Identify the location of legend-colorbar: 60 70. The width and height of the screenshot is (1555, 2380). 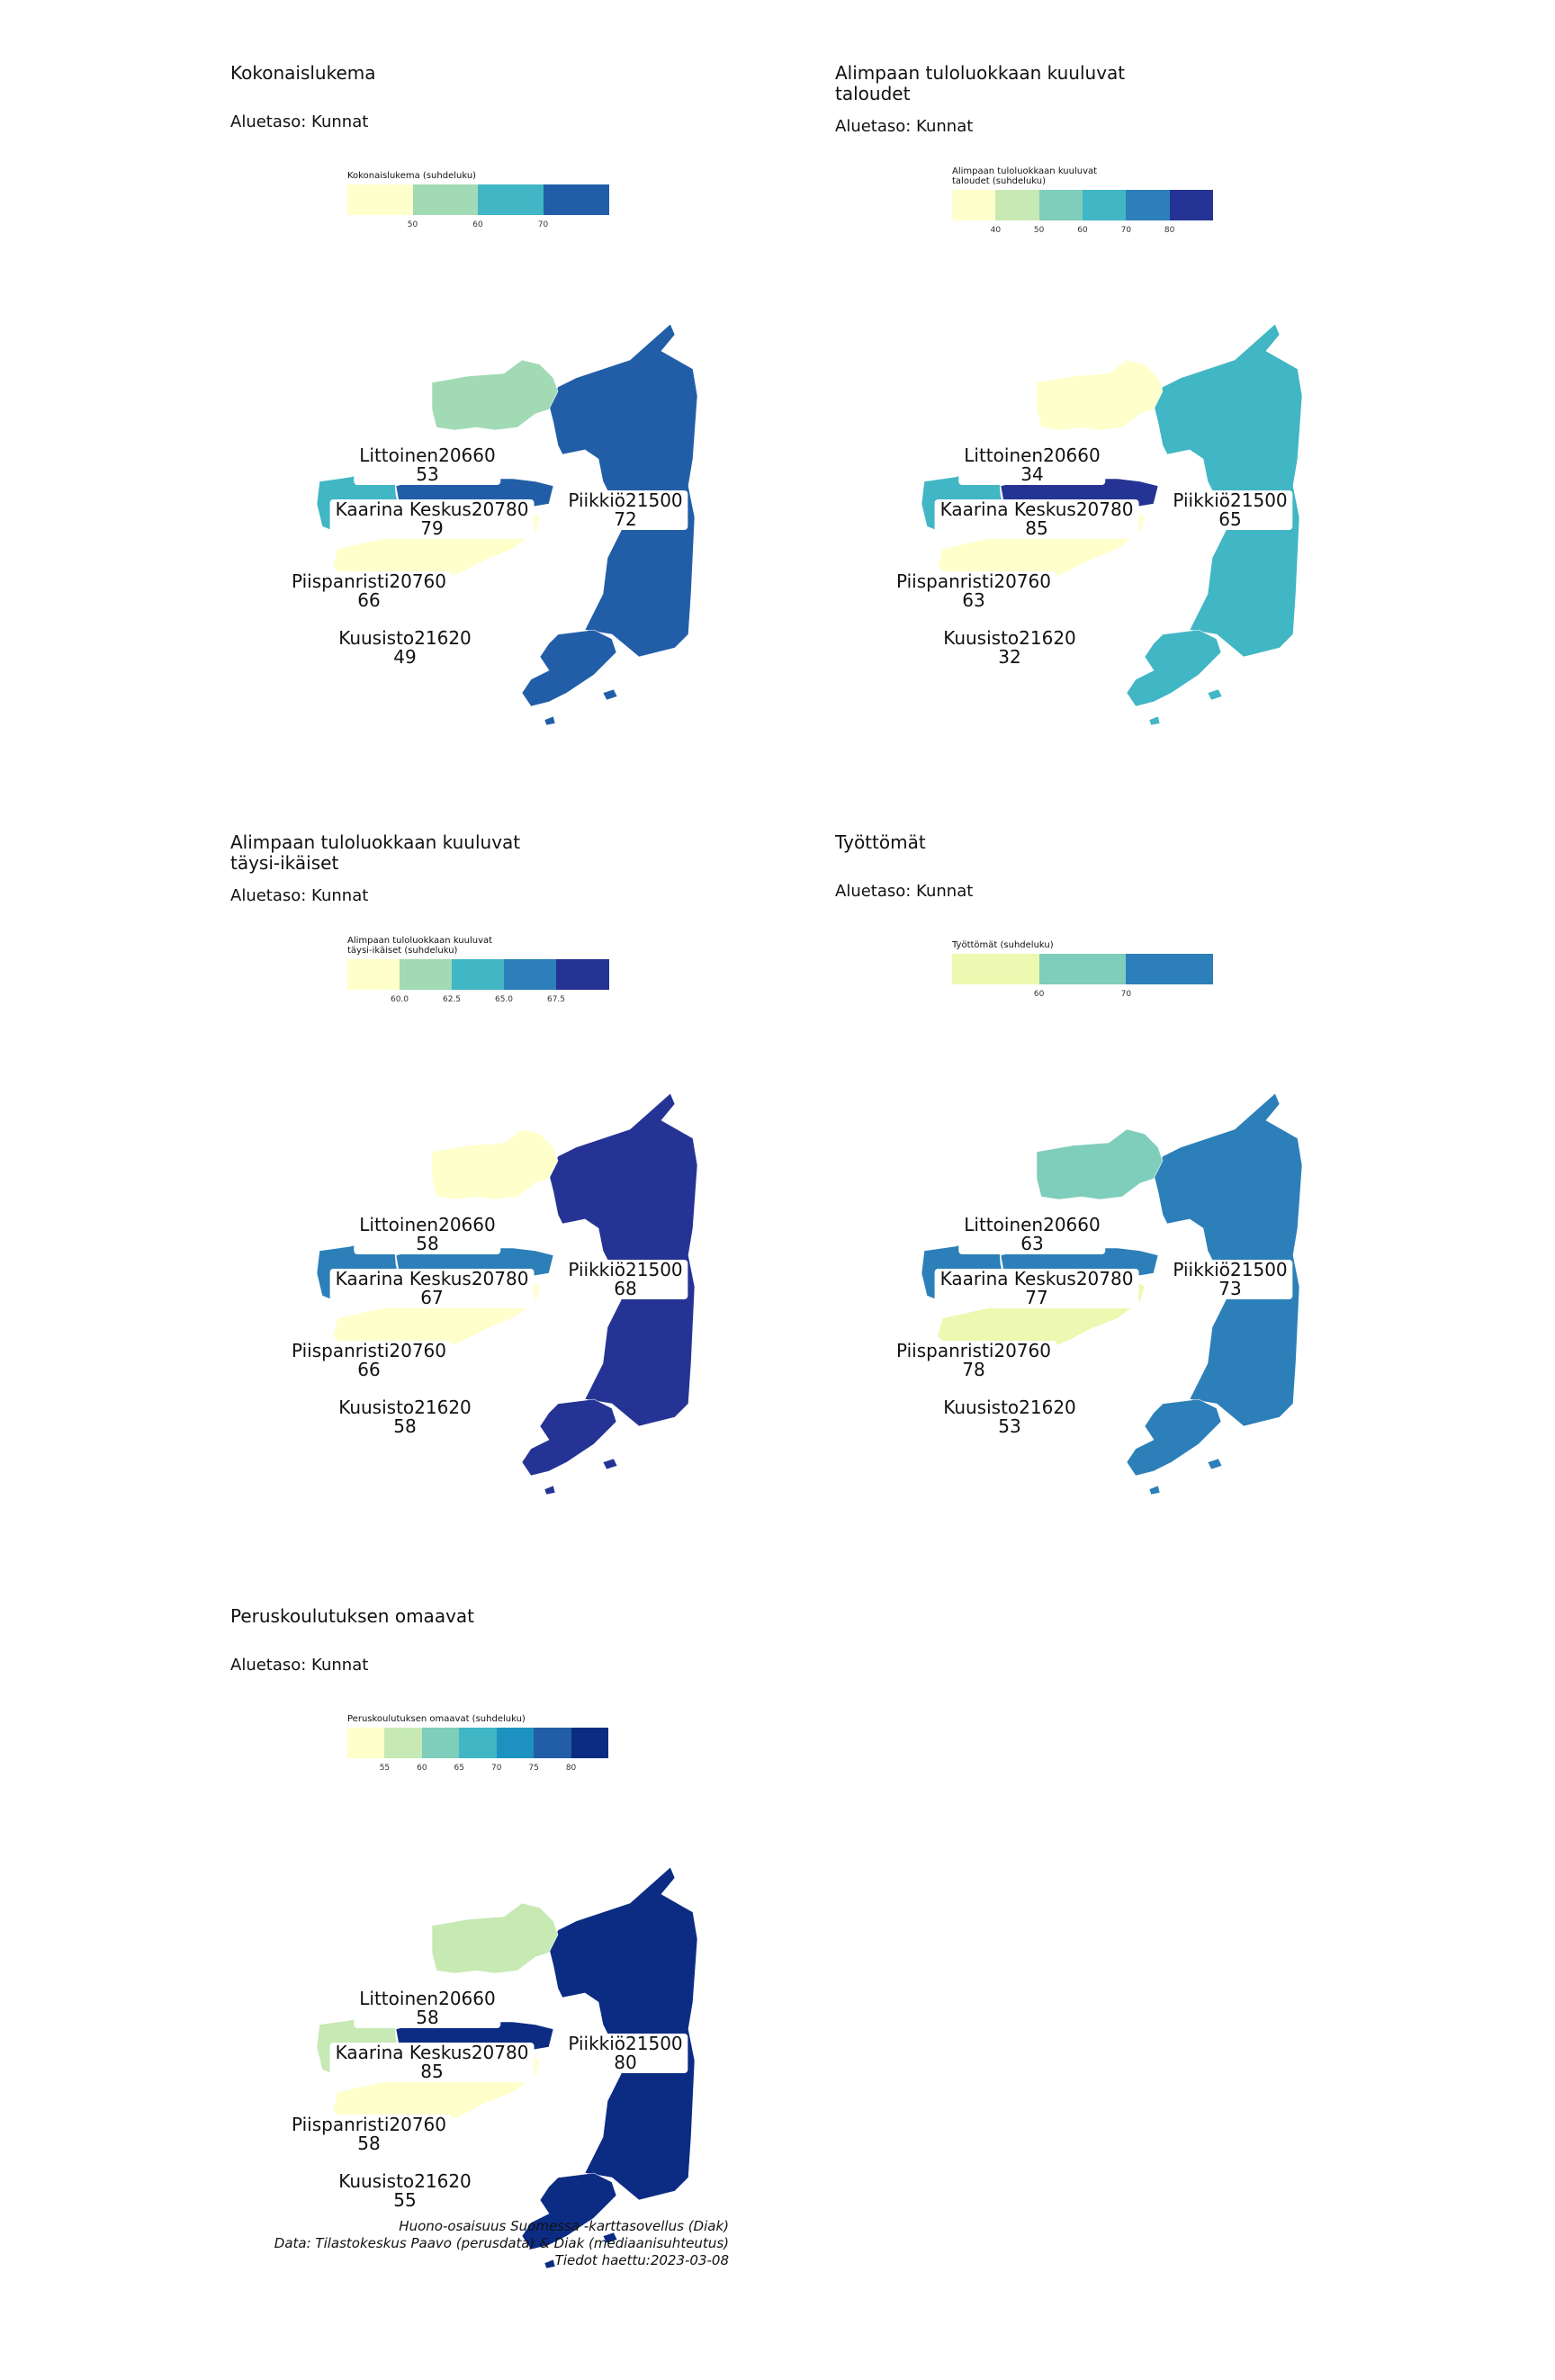
(1083, 977).